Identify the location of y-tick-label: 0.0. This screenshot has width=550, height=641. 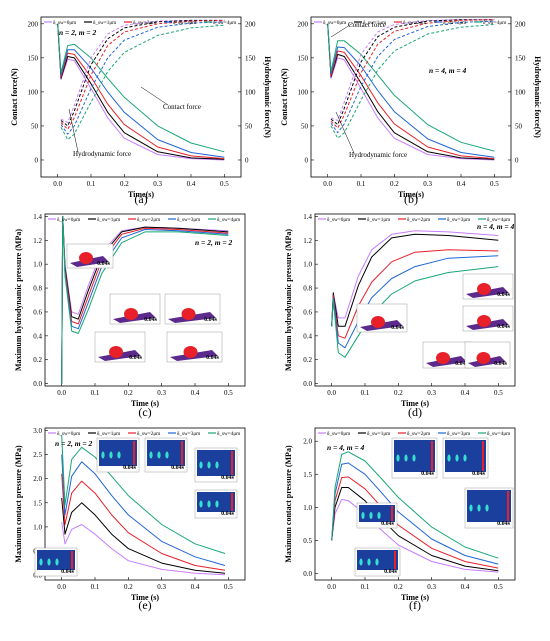
(307, 574).